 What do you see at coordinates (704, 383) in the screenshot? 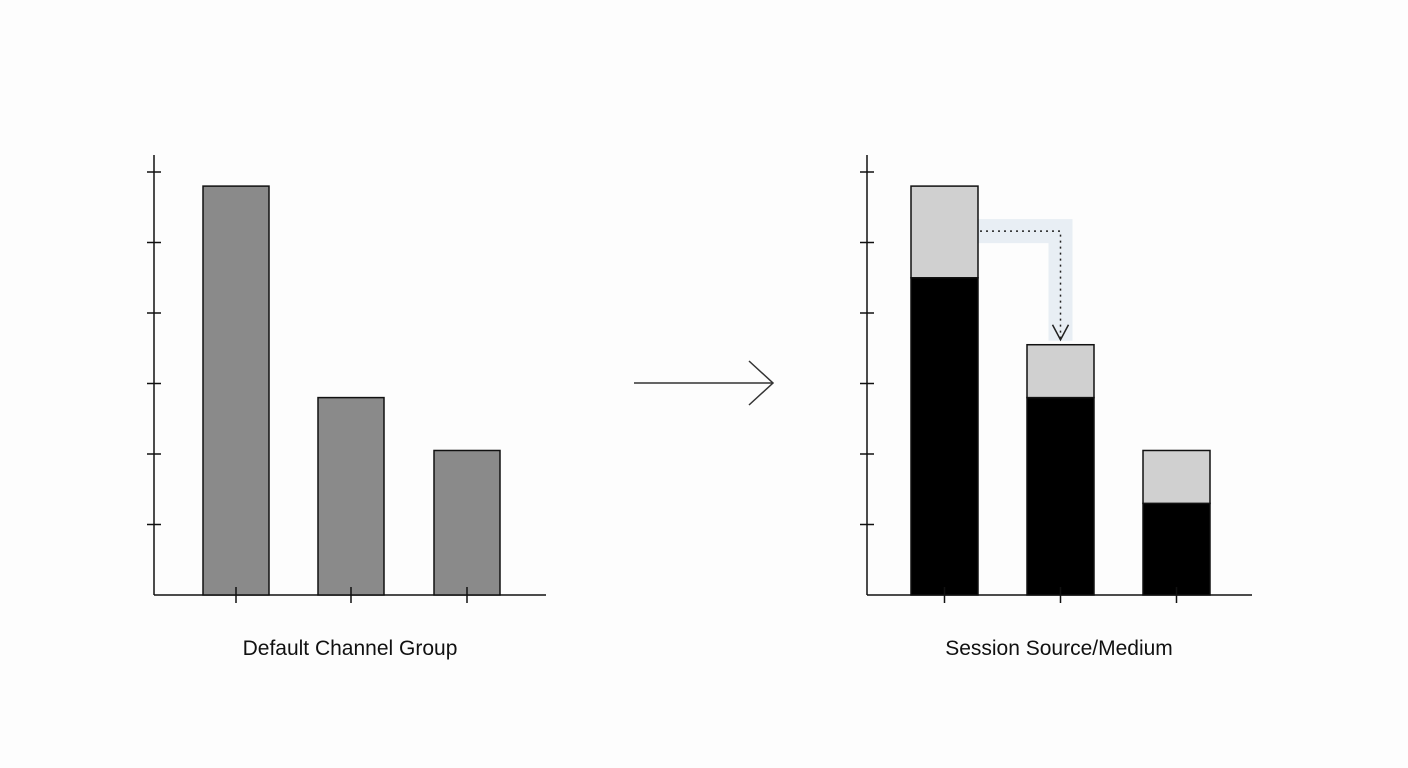
I see `right-arrow-icon` at bounding box center [704, 383].